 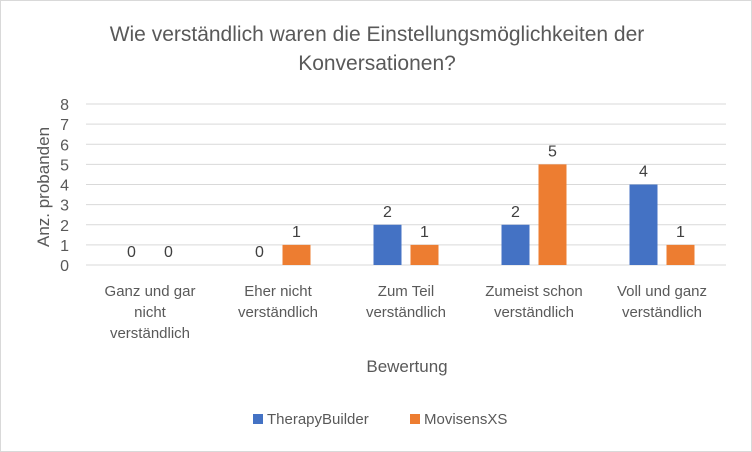 What do you see at coordinates (415, 419) in the screenshot?
I see `legend-swatch-movisensxs` at bounding box center [415, 419].